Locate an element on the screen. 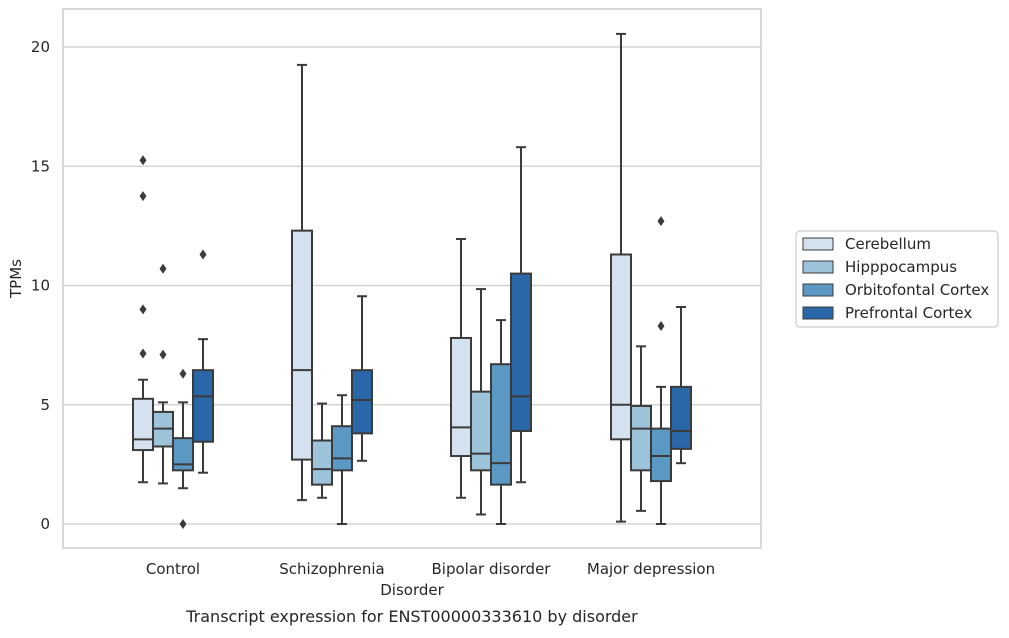 This screenshot has width=1009, height=638. legend-label: Prefrontal Cortex is located at coordinates (908, 313).